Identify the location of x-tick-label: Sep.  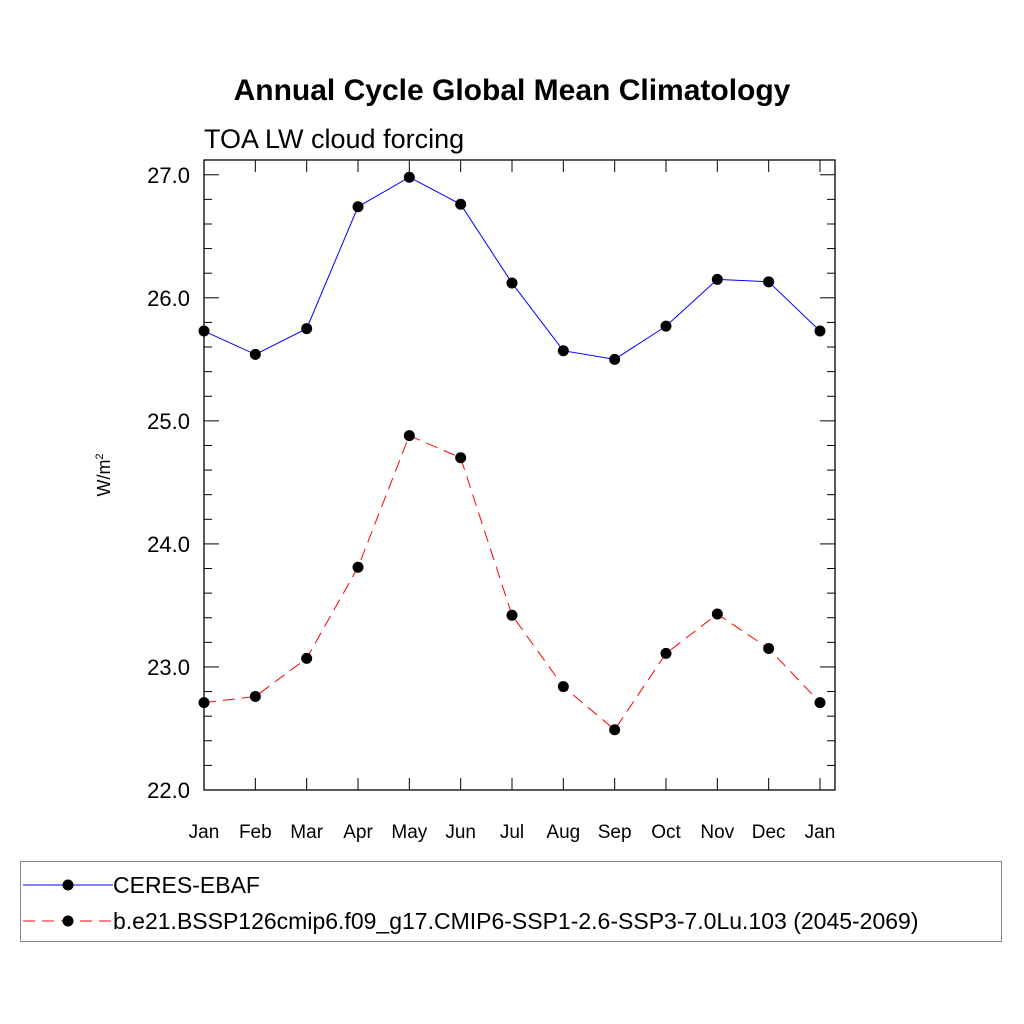
(615, 832).